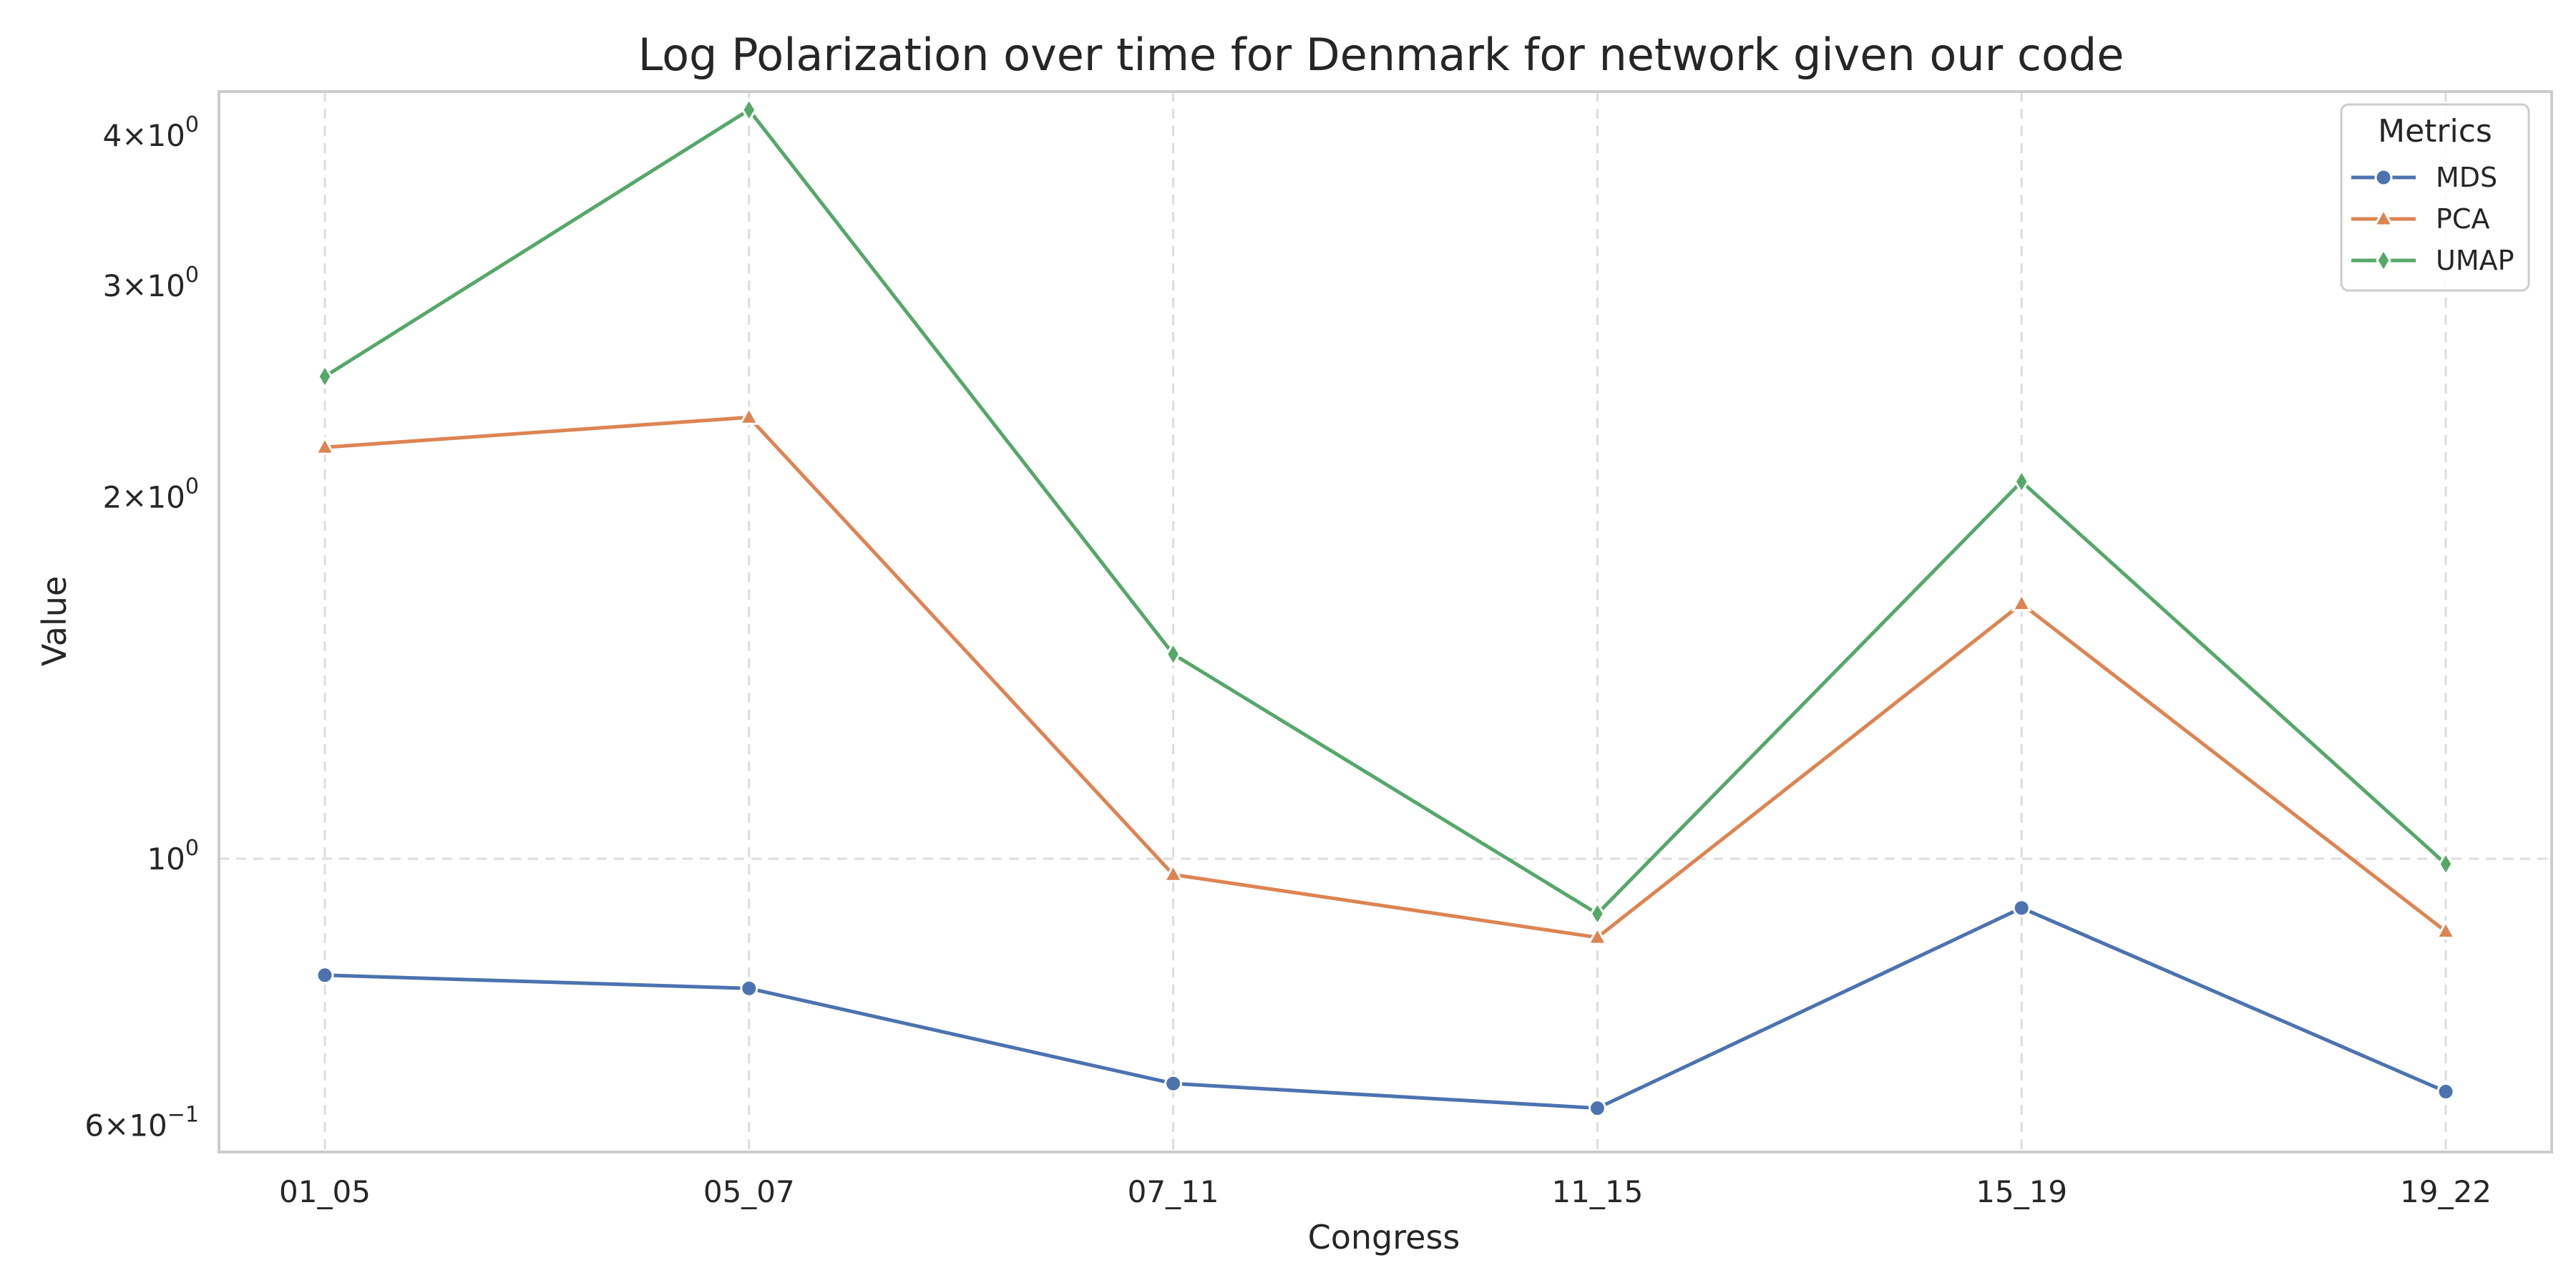 The image size is (2576, 1288). I want to click on x-axis-label: Congress, so click(1384, 1237).